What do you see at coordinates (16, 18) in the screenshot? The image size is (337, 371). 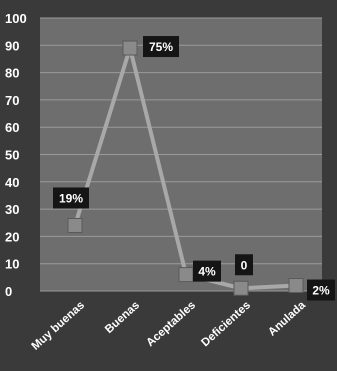 I see `y-tick-label: 100` at bounding box center [16, 18].